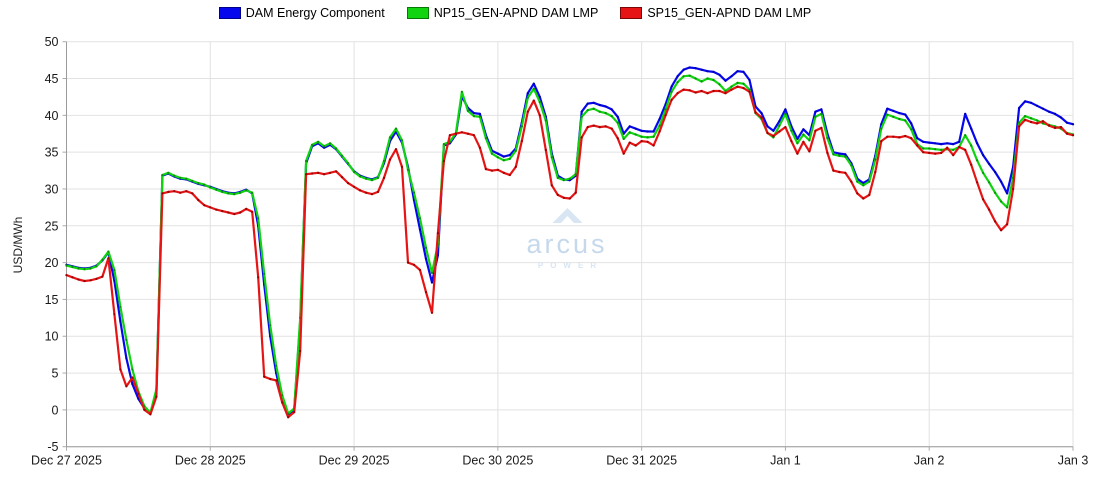 The width and height of the screenshot is (1100, 500). Describe the element at coordinates (631, 13) in the screenshot. I see `legend-swatch-sp15-gen-apnd-dam-lmp` at that location.